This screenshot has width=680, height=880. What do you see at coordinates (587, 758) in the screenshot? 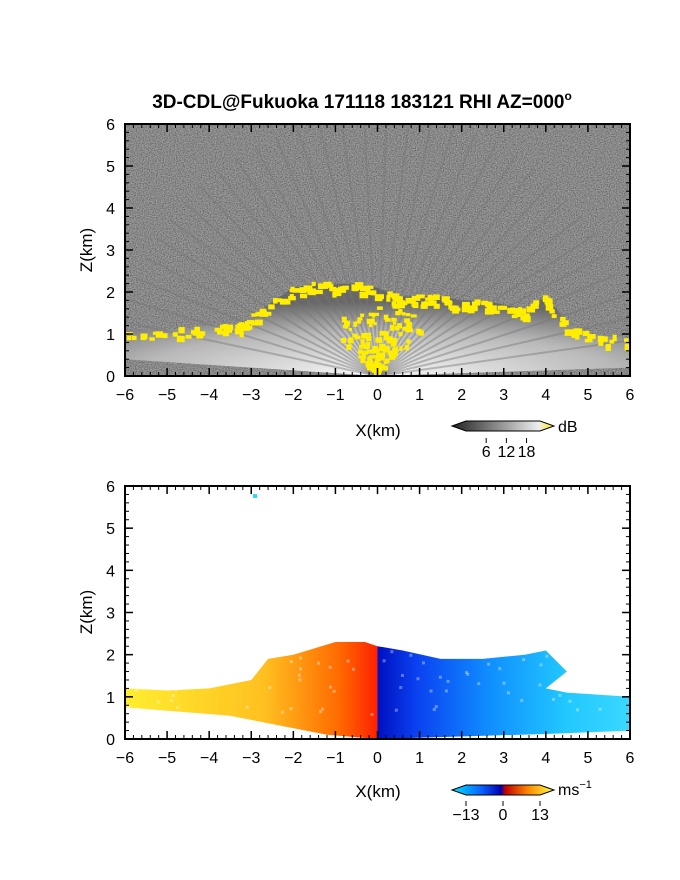
I see `x-tick-label: 5` at bounding box center [587, 758].